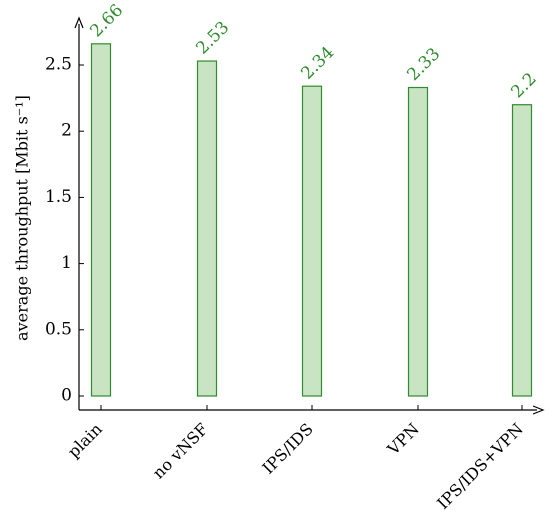 This screenshot has width=550, height=528. I want to click on x-axis-arrow, so click(538, 410).